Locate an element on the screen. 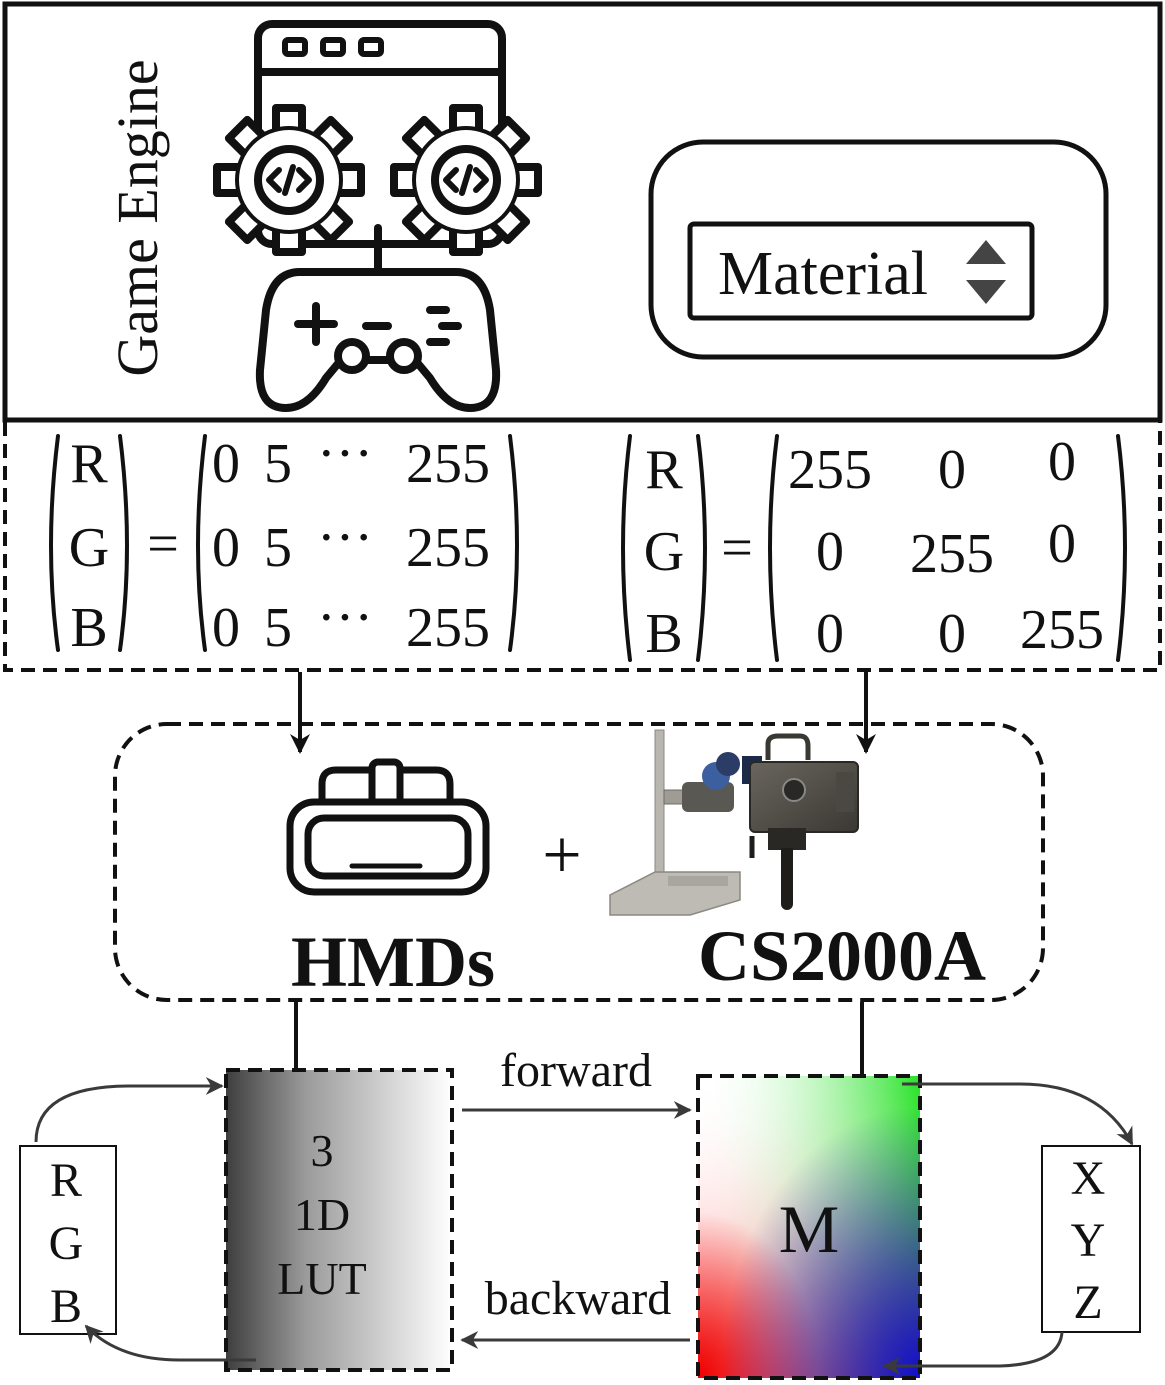 The width and height of the screenshot is (1165, 1385). lut-to-rgb-arrow is located at coordinates (170, 1343).